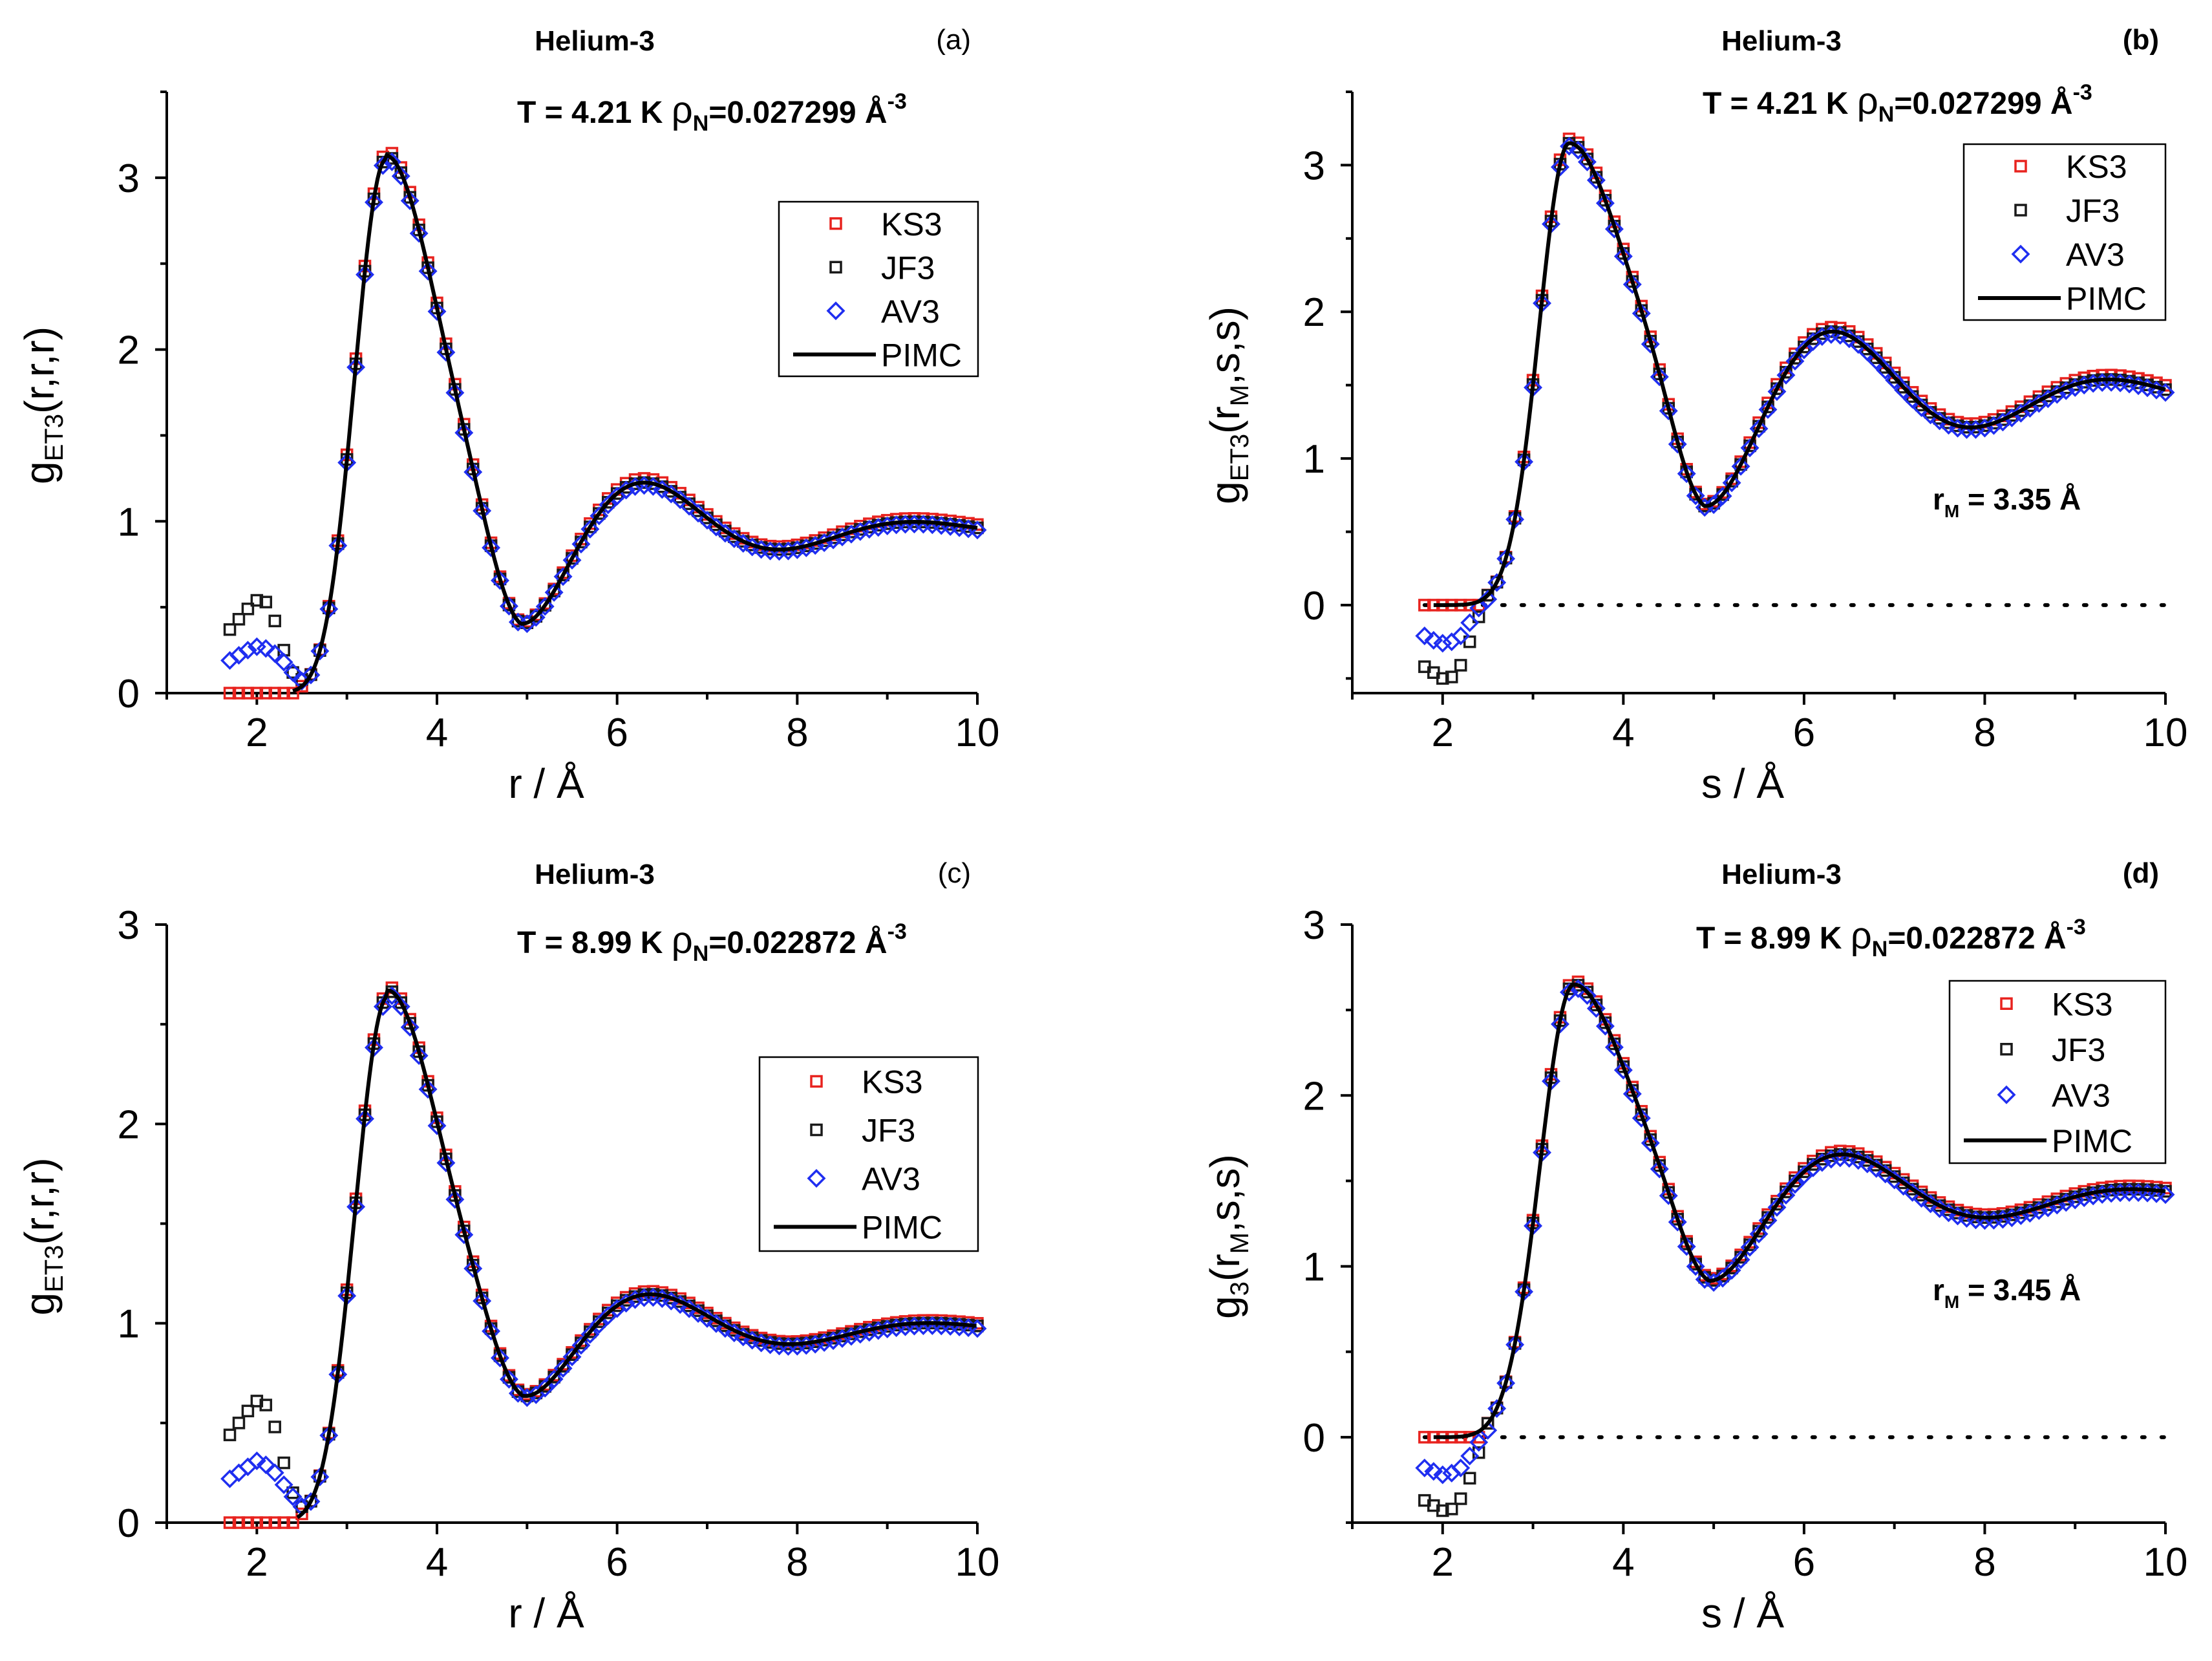 The image size is (2212, 1661). Describe the element at coordinates (2062, 299) in the screenshot. I see `legend-entry-pimc: PIMC` at that location.